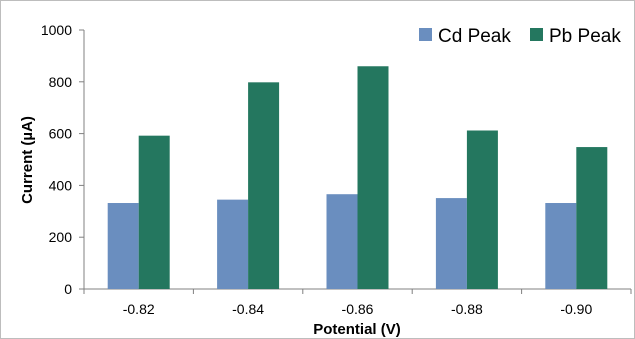  I want to click on x-tick-group: -0.82 -0.84 -0.86 -0.88 -0.90, so click(357, 303).